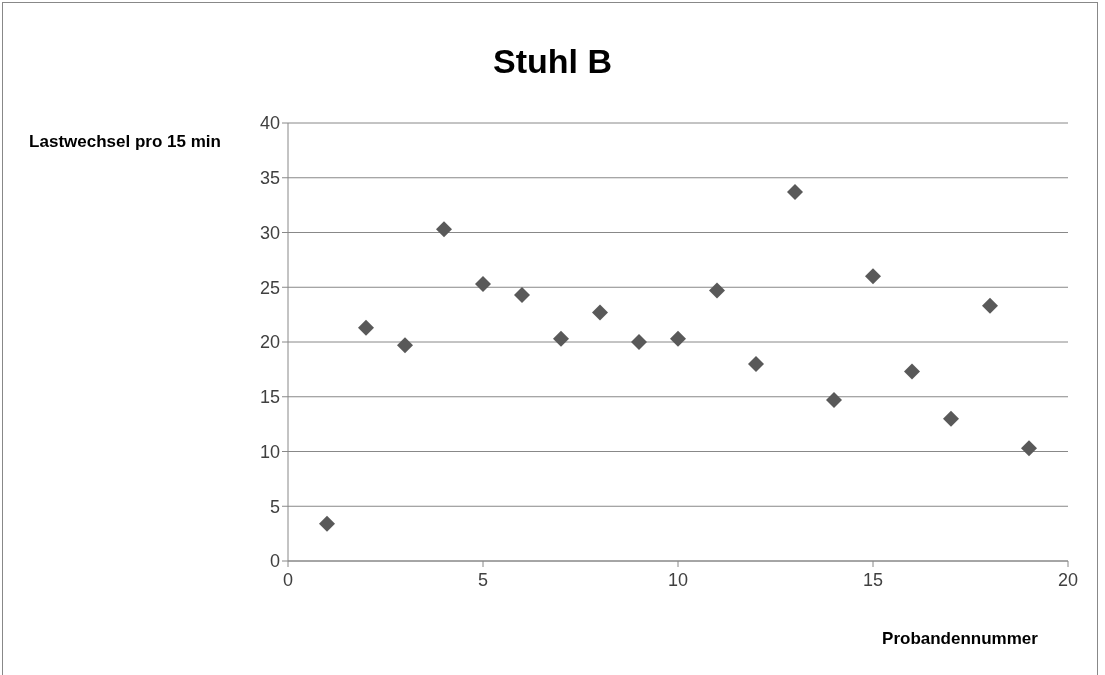  Describe the element at coordinates (269, 178) in the screenshot. I see `y-tick-label: 35` at that location.